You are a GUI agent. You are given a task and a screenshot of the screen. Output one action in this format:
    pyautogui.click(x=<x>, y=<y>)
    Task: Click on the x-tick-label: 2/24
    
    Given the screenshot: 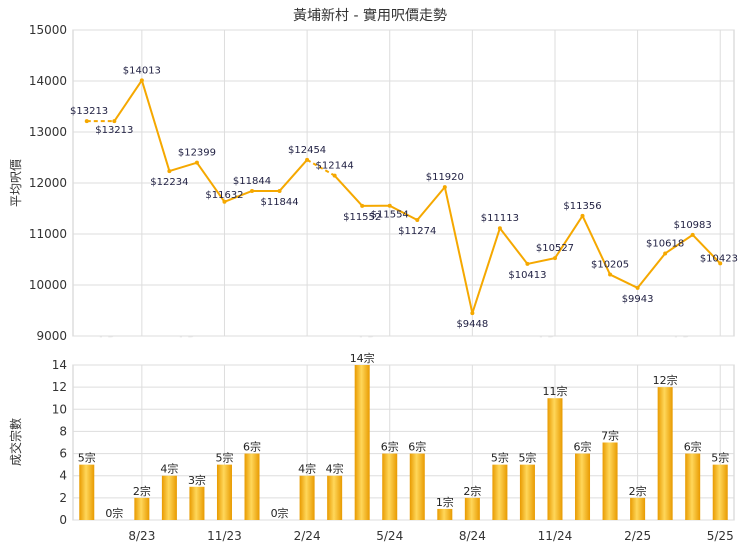 What is the action you would take?
    pyautogui.click(x=307, y=536)
    